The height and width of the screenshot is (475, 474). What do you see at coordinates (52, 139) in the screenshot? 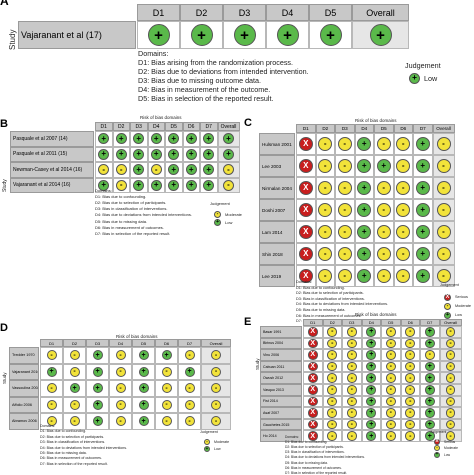
I see `study-label: Pasquale et al 2007 (14)` at bounding box center [52, 139].